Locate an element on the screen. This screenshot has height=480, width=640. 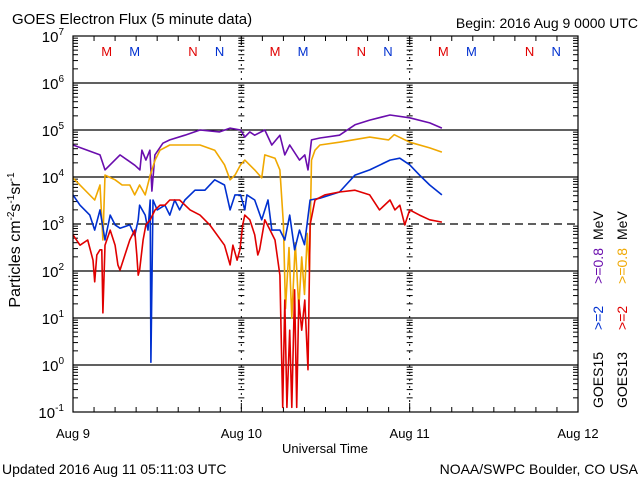
x-tick-label: Aug 10 is located at coordinates (241, 433).